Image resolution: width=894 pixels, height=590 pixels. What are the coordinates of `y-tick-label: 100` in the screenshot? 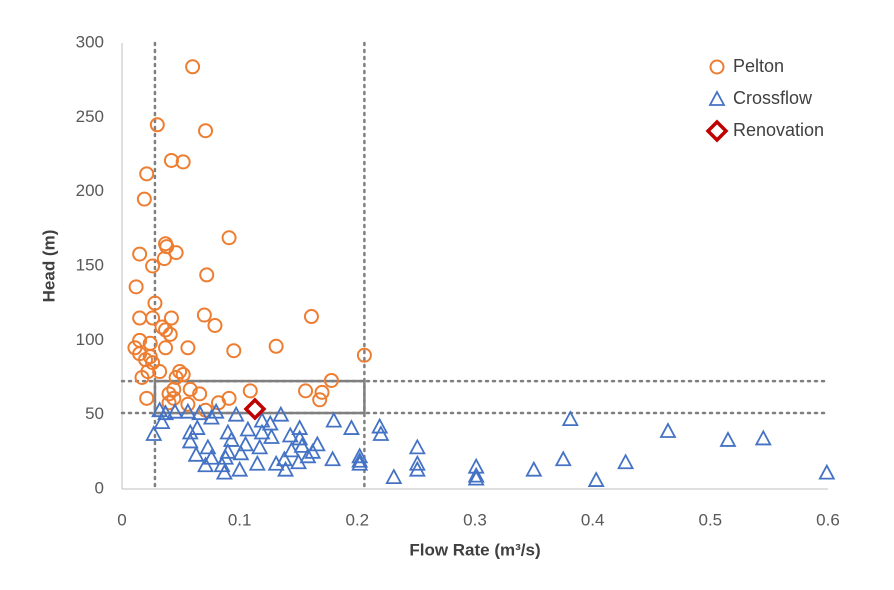 It's located at (90, 339).